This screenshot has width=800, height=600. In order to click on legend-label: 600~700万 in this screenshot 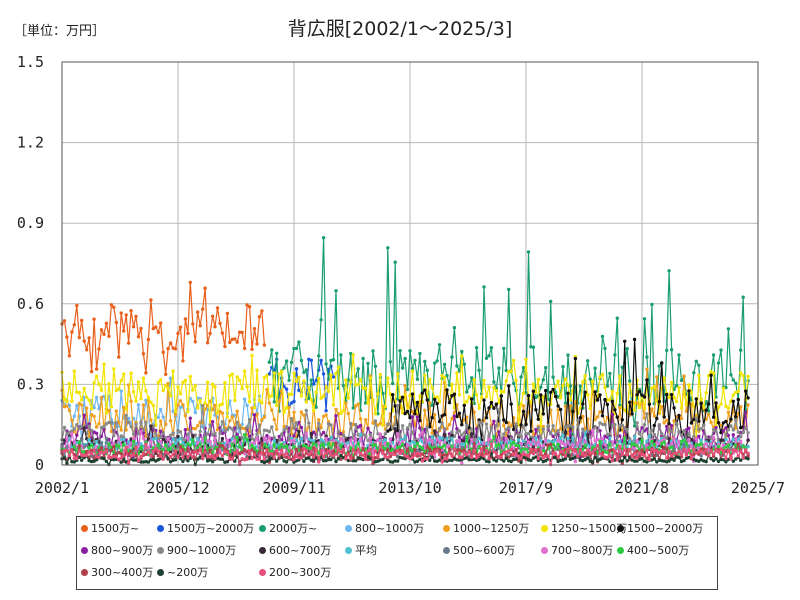, I will do `click(300, 550)`.